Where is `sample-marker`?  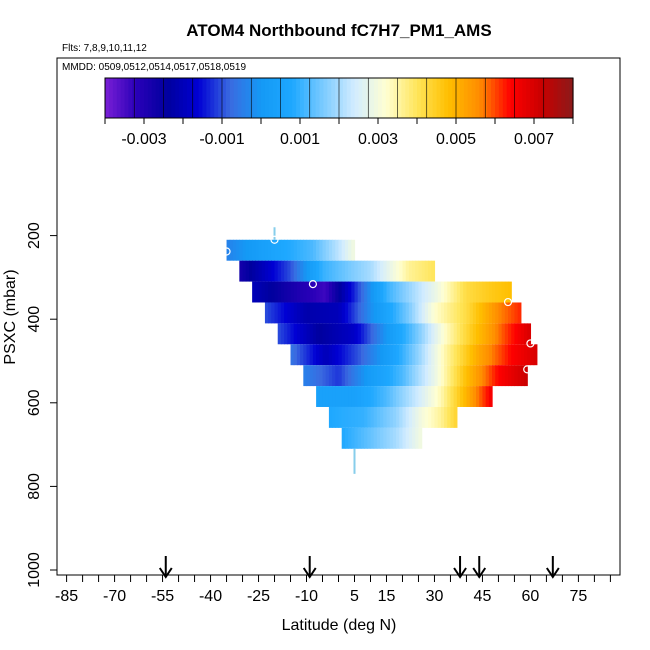
sample-marker is located at coordinates (313, 284).